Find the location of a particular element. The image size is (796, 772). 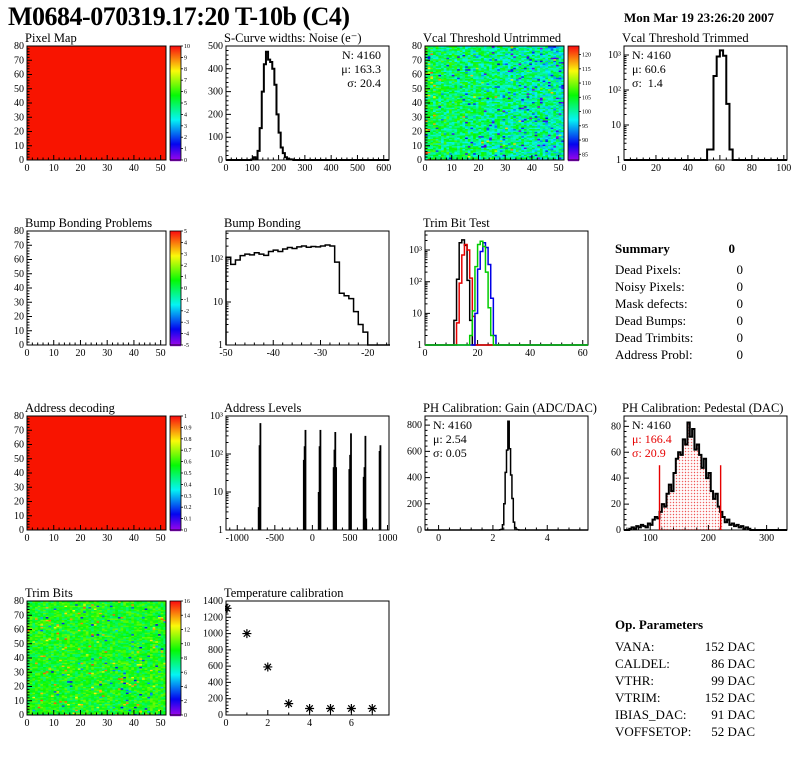

chart-ph-calibration-pedestal is located at coordinates (696, 494).